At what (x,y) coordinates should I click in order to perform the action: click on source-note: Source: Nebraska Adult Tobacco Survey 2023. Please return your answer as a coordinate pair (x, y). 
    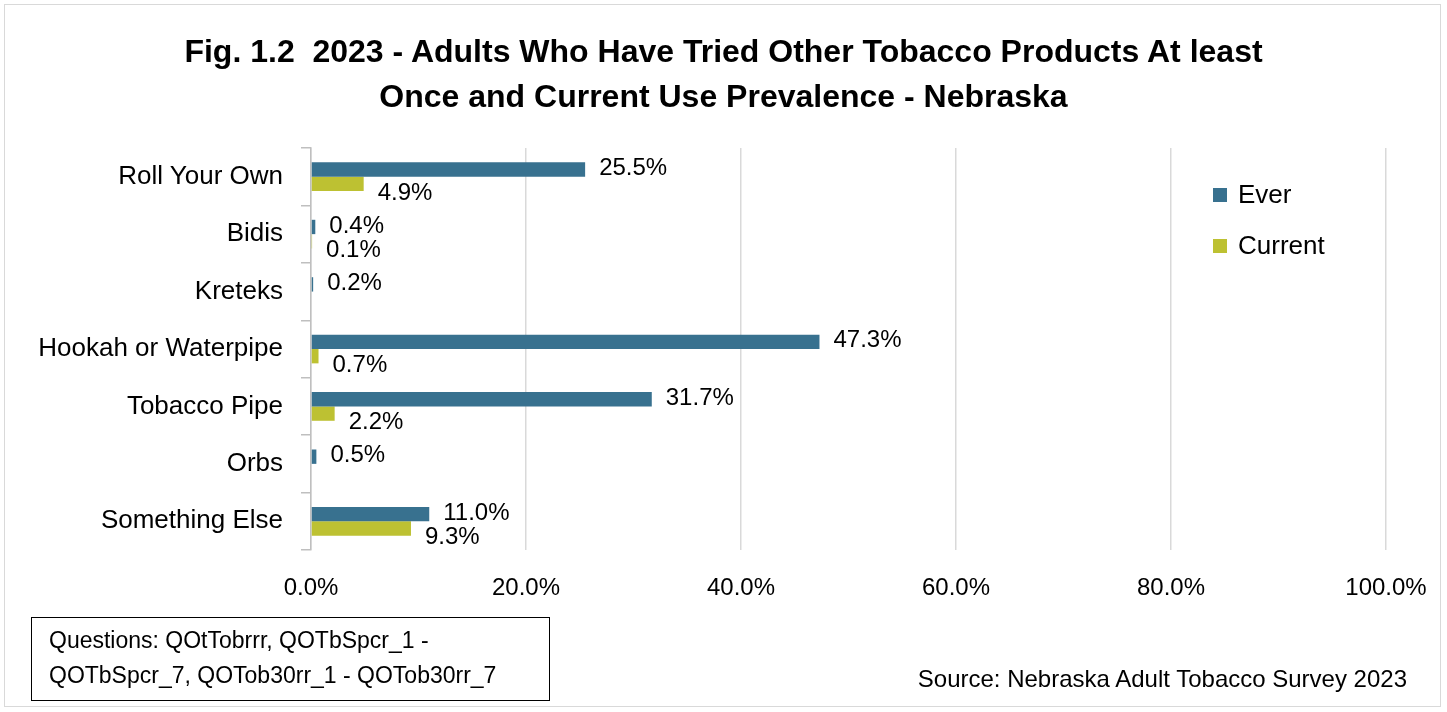
    Looking at the image, I should click on (1162, 679).